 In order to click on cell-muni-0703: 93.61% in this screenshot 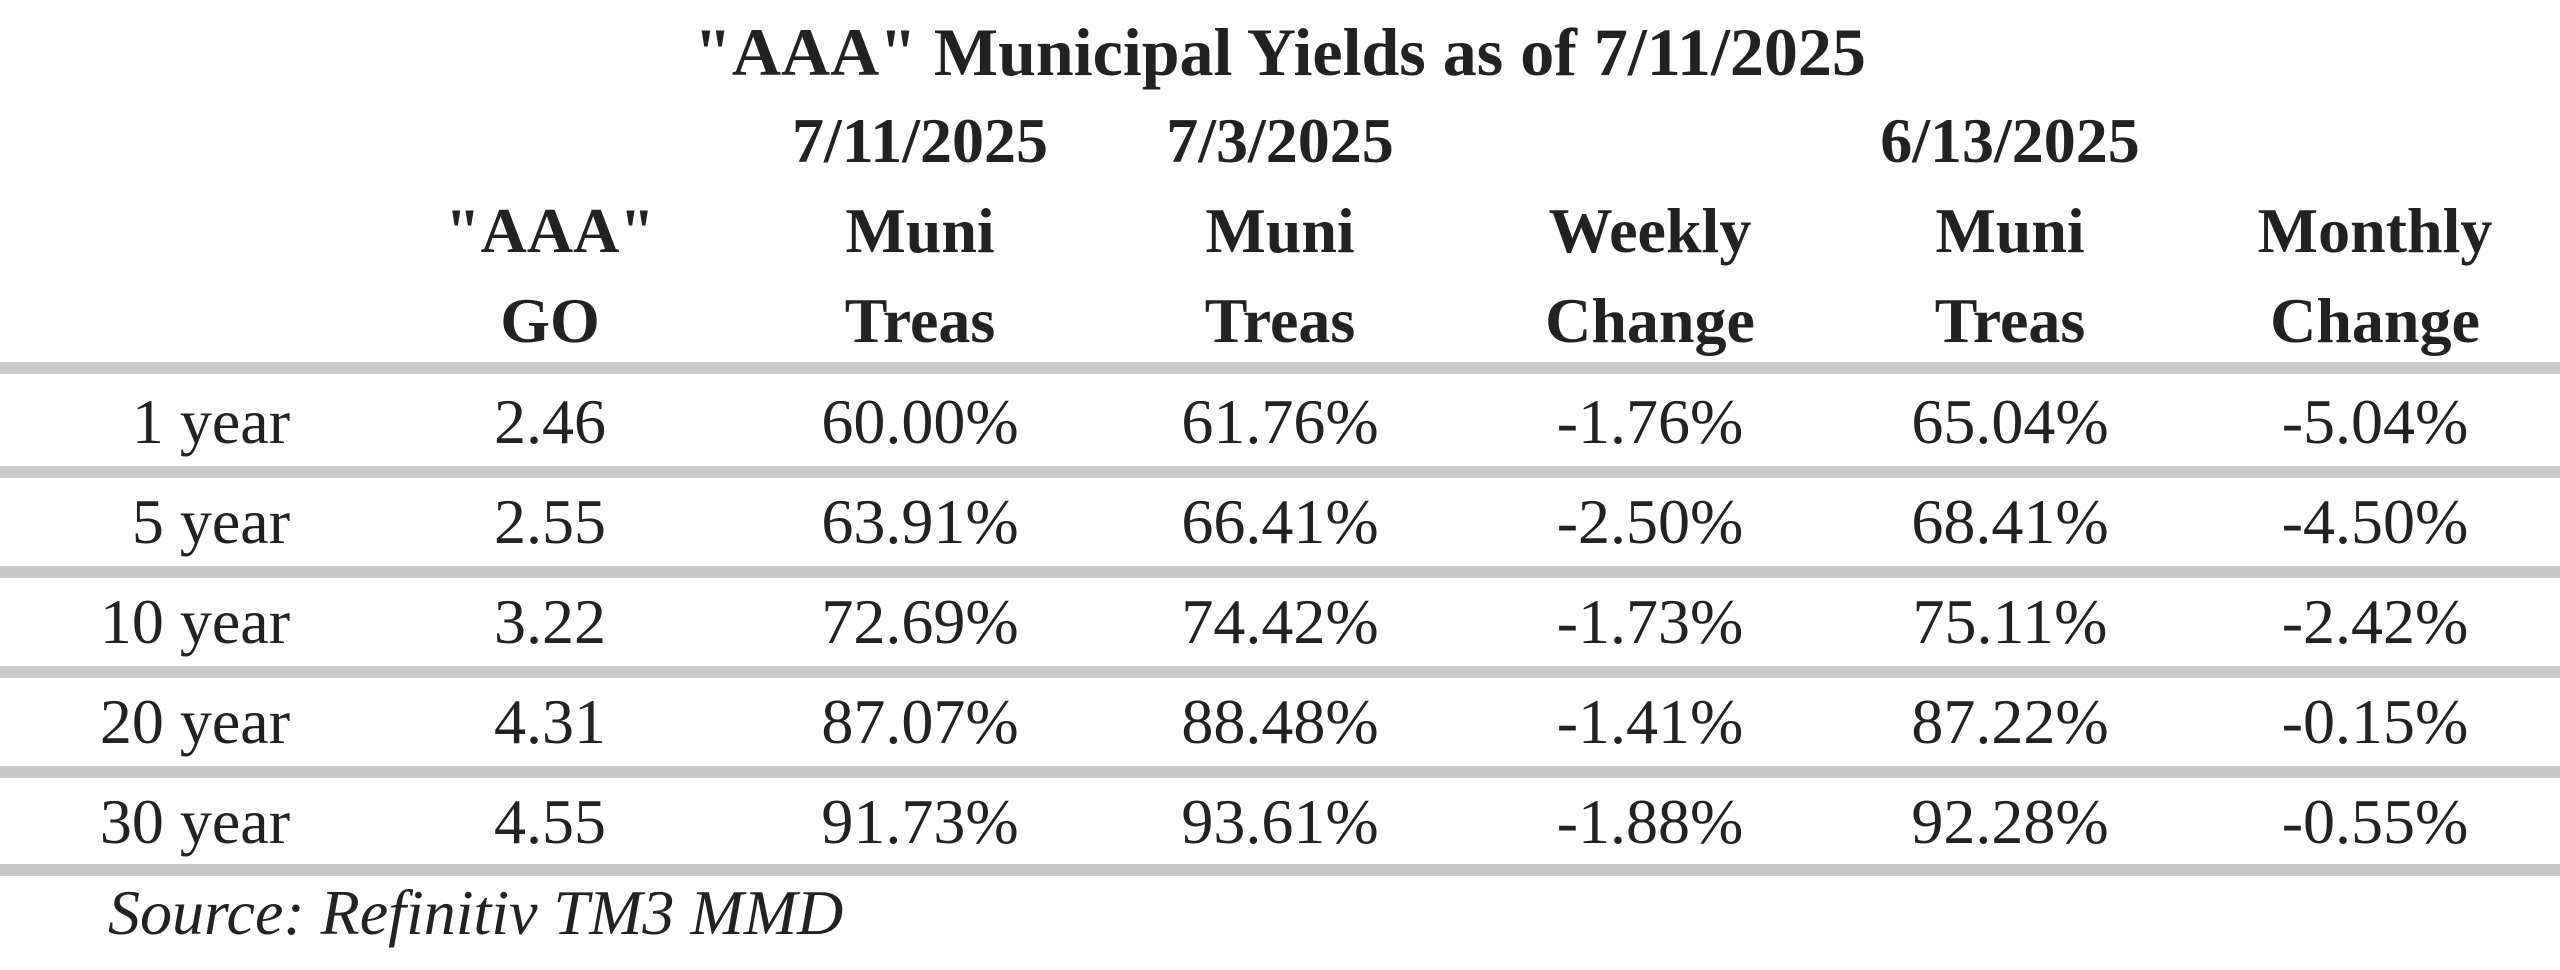, I will do `click(1280, 821)`.